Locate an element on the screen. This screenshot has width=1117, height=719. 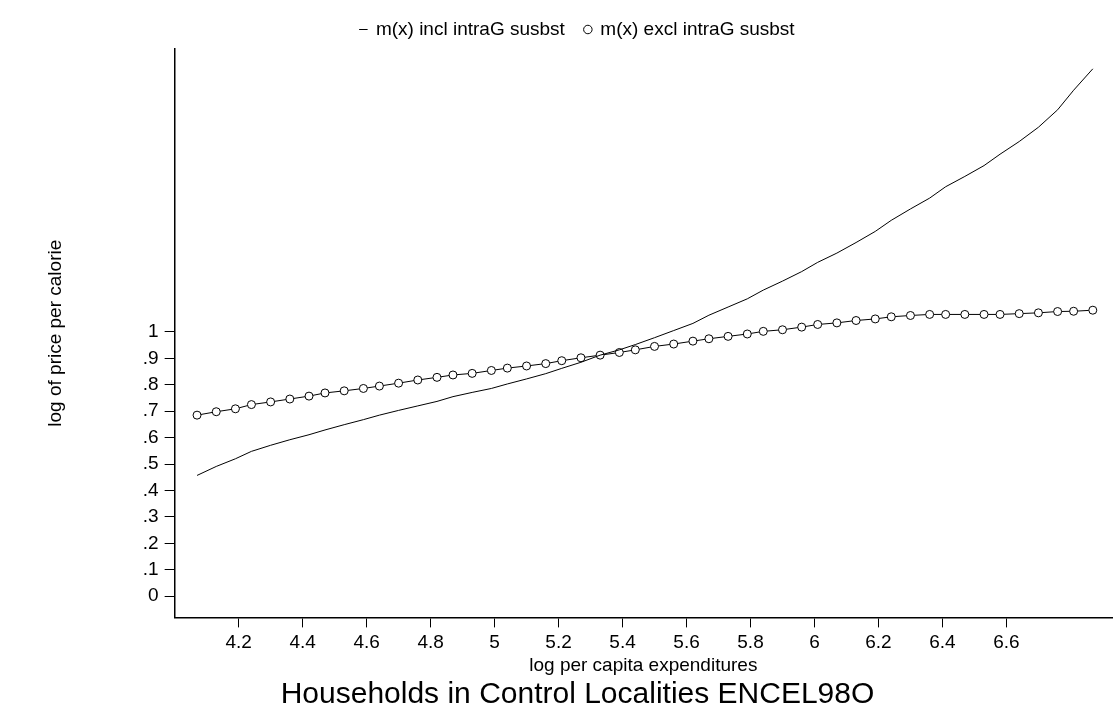
y-tick-label: .6 is located at coordinates (150, 436).